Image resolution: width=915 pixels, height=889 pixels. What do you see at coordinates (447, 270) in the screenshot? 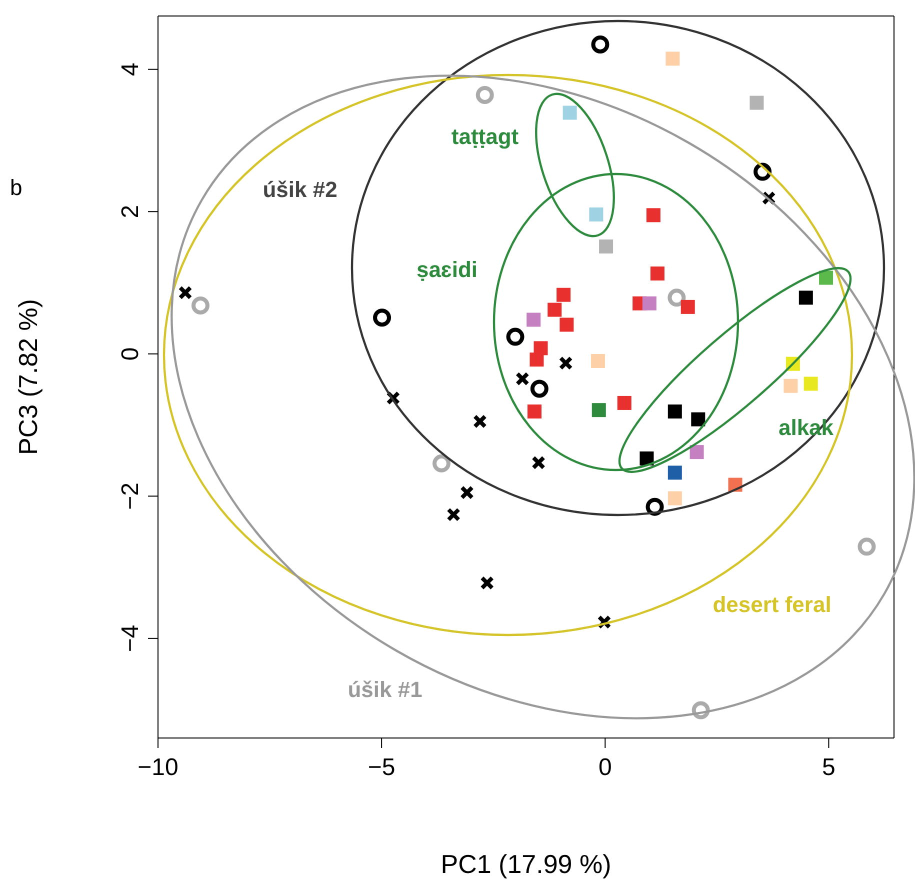
I see `annotation: ṣaɛidi` at bounding box center [447, 270].